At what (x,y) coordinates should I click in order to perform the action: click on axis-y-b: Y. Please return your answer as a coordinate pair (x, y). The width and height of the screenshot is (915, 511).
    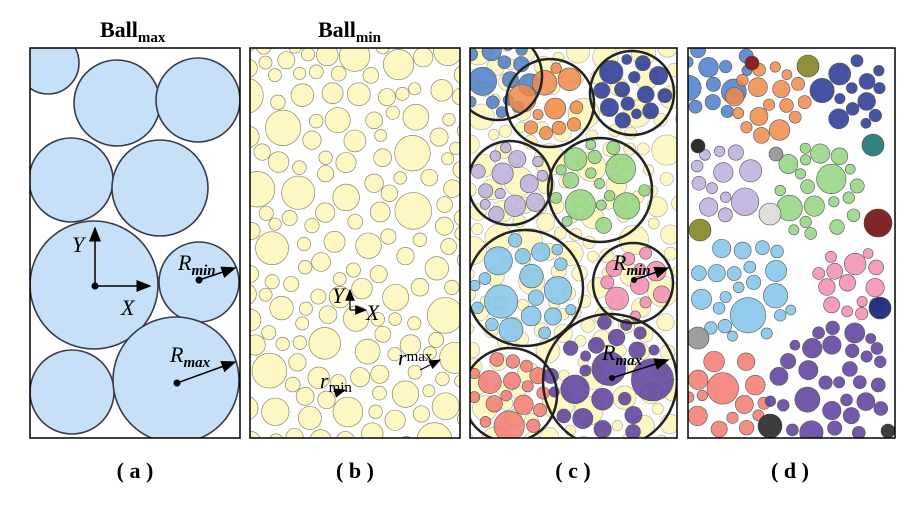
    Looking at the image, I should click on (339, 295).